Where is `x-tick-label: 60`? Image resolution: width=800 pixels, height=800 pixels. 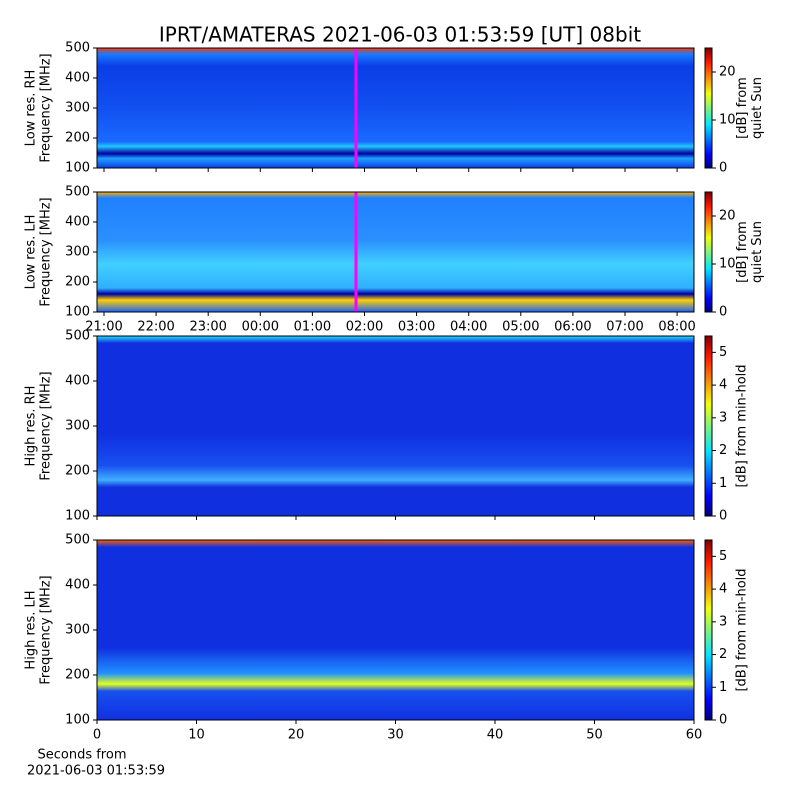 x-tick-label: 60 is located at coordinates (694, 735).